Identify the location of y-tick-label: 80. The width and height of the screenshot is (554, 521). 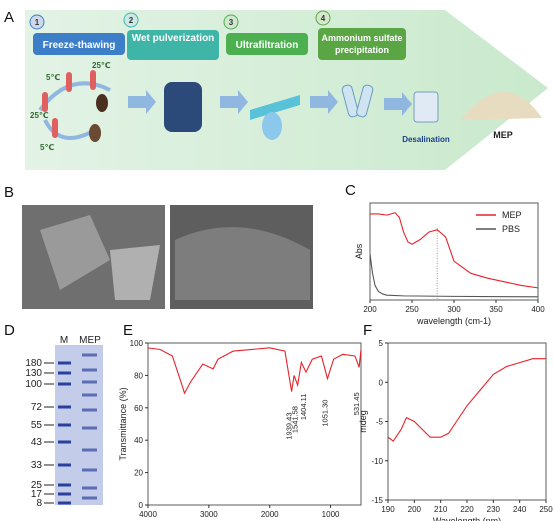
(138, 375).